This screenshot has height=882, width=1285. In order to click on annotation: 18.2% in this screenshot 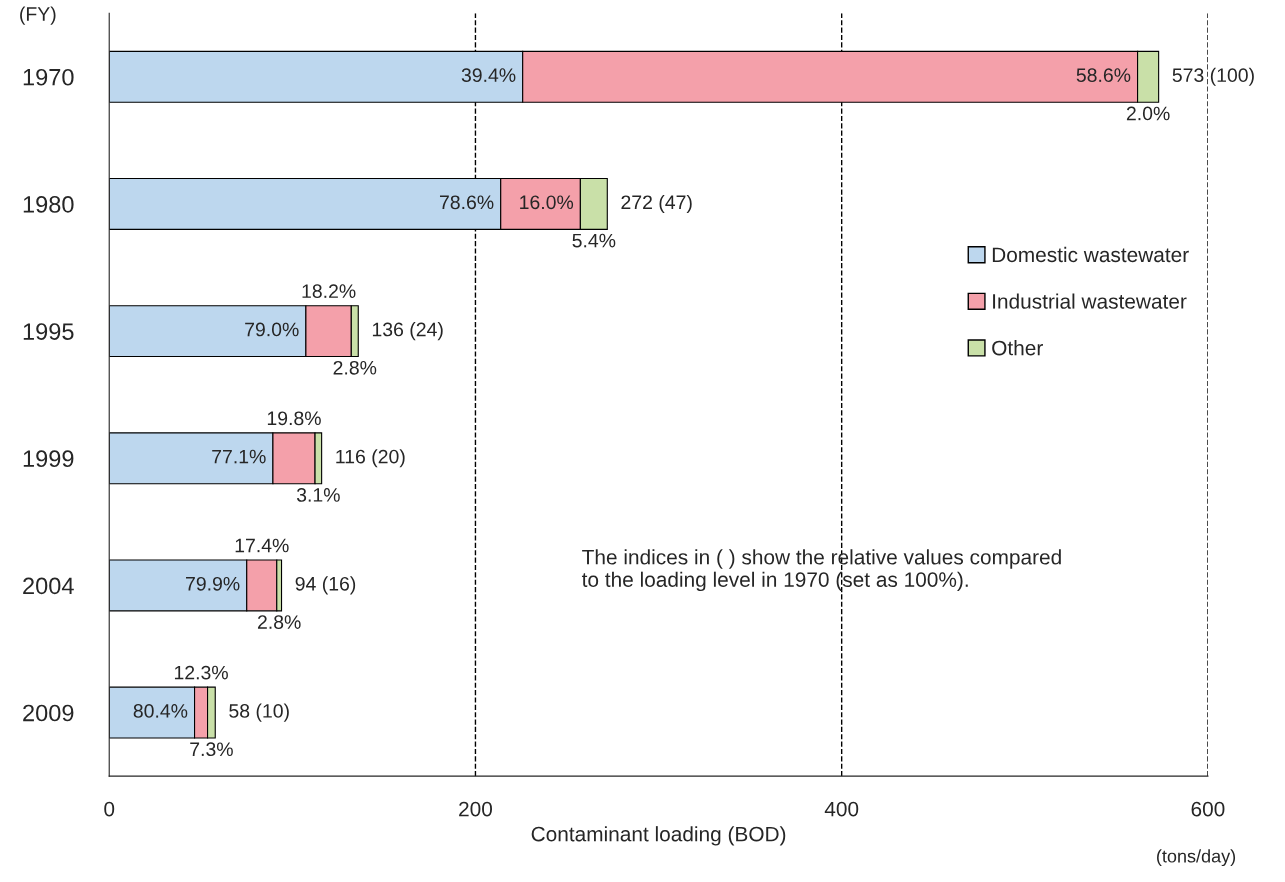, I will do `click(329, 291)`.